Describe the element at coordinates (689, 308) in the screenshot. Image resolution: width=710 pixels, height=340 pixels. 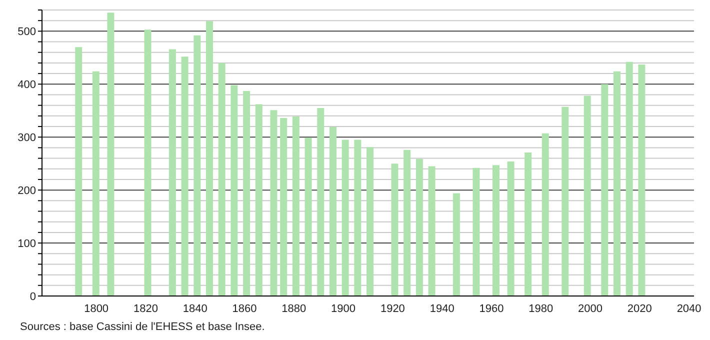
I see `x-tick-label: 2040` at that location.